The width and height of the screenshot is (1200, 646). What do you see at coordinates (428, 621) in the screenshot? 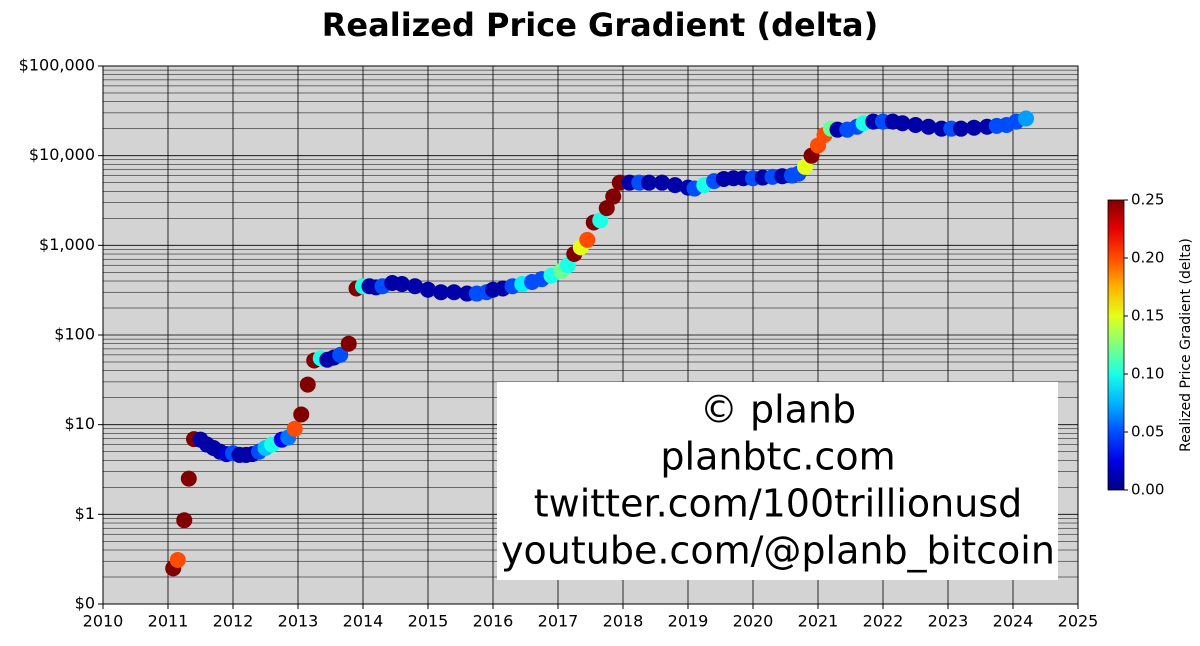
I see `x-tick-label: 2015` at bounding box center [428, 621].